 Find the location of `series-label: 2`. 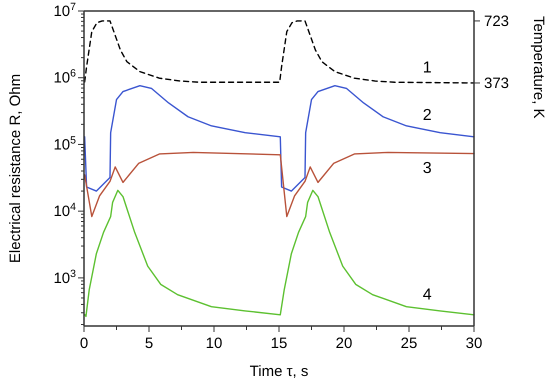

series-label: 2 is located at coordinates (427, 115).